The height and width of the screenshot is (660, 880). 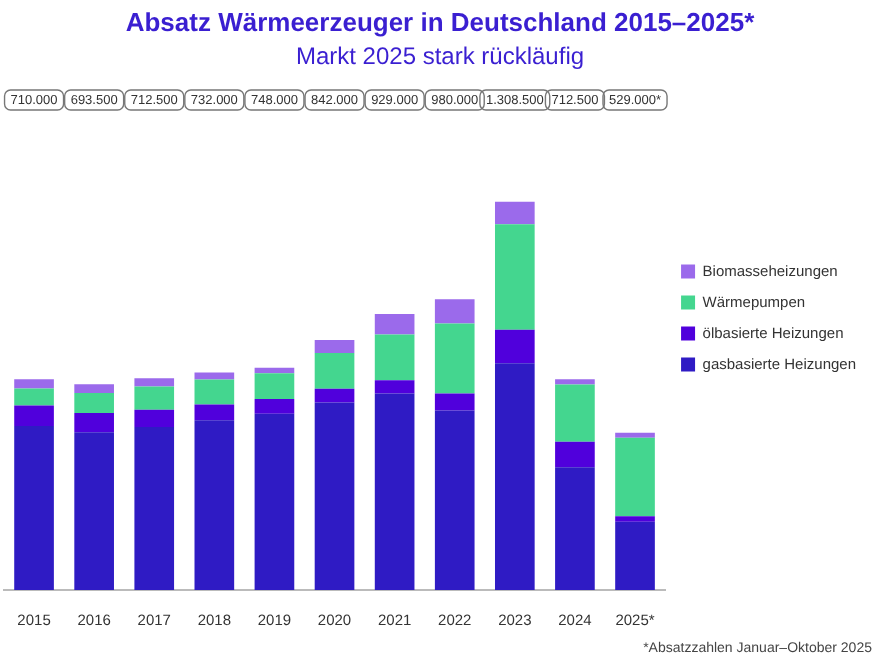 What do you see at coordinates (440, 56) in the screenshot?
I see `chart-subtitle: Markt 2025 stark rückläufig` at bounding box center [440, 56].